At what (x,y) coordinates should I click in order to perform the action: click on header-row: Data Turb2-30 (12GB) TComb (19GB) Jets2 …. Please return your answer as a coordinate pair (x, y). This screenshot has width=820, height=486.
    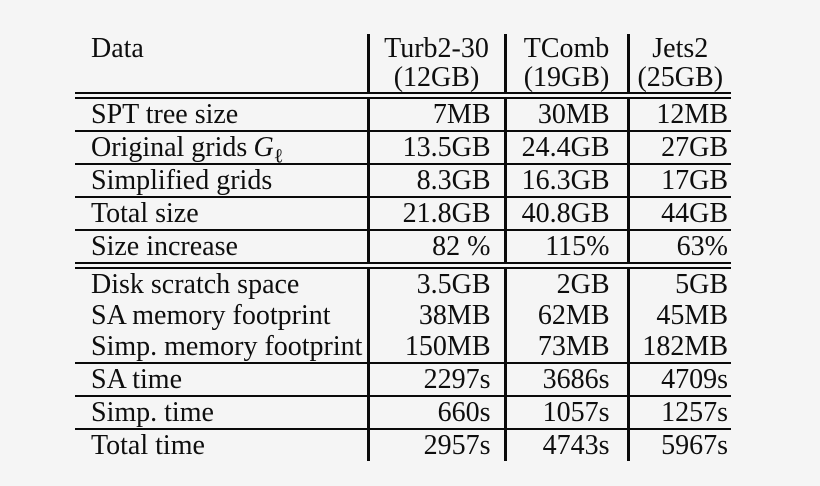
    Looking at the image, I should click on (403, 66).